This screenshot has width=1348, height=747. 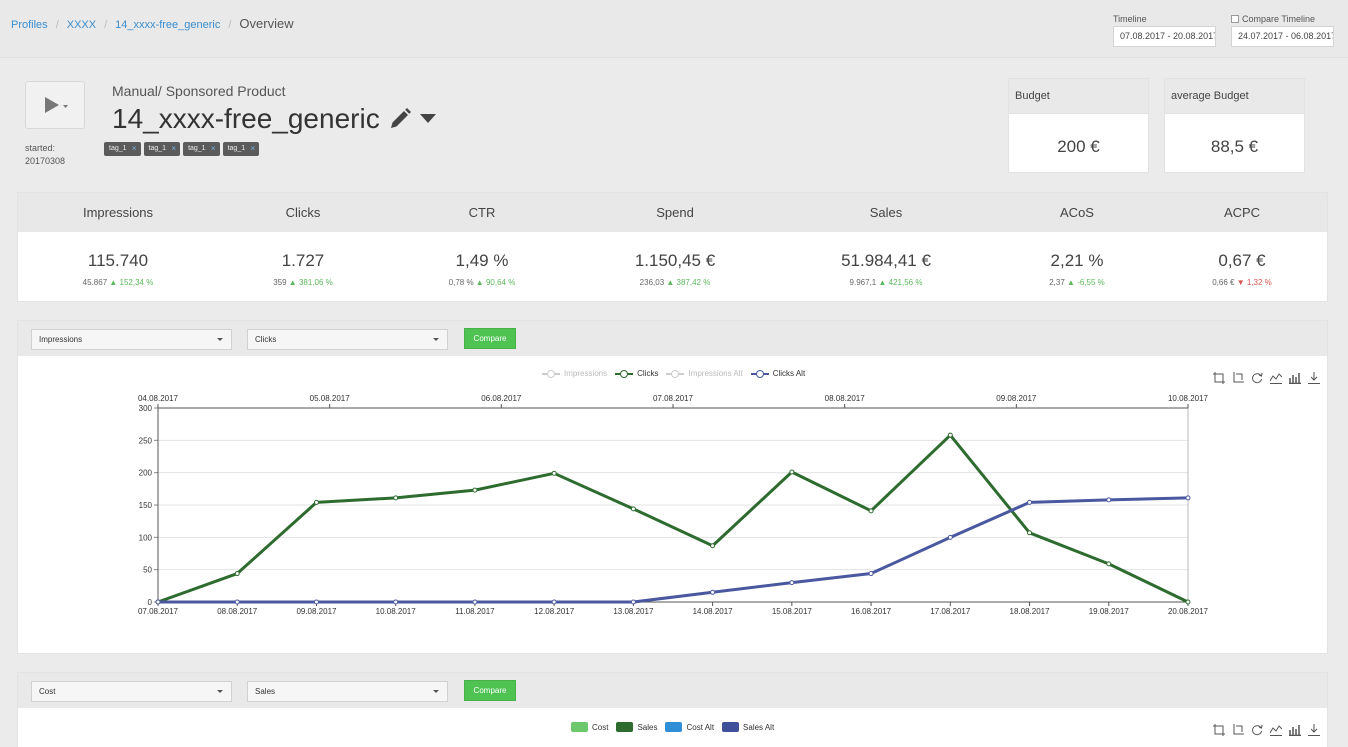 I want to click on x2-tick-label: 07.08.2017, so click(x=673, y=398).